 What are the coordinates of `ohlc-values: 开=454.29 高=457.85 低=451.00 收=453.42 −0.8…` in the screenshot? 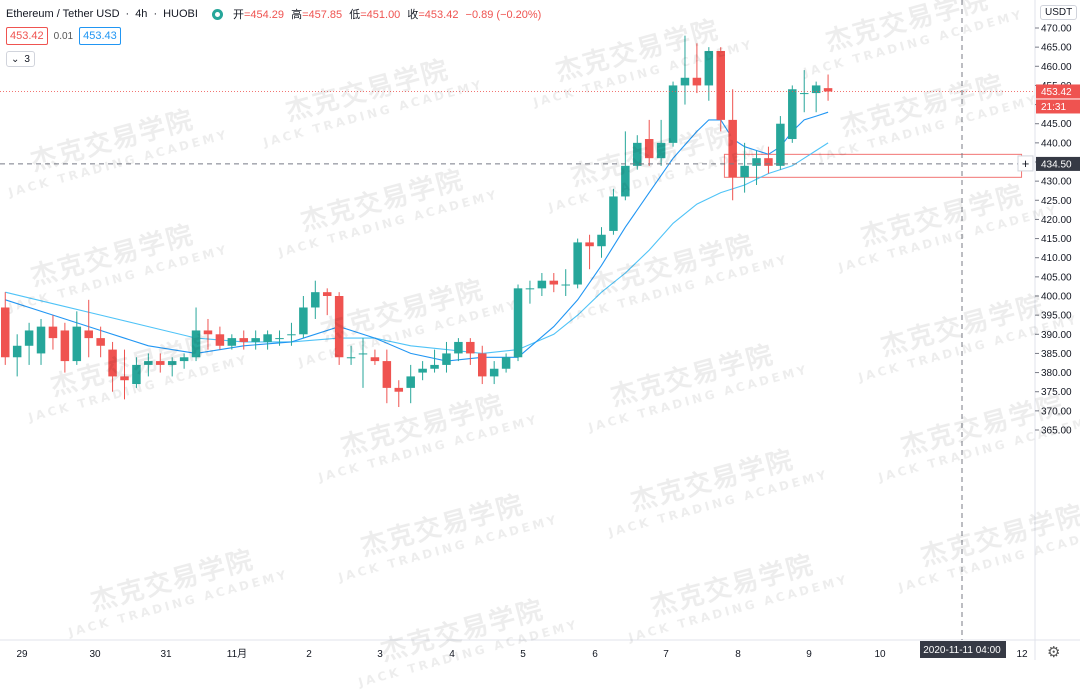 It's located at (389, 14).